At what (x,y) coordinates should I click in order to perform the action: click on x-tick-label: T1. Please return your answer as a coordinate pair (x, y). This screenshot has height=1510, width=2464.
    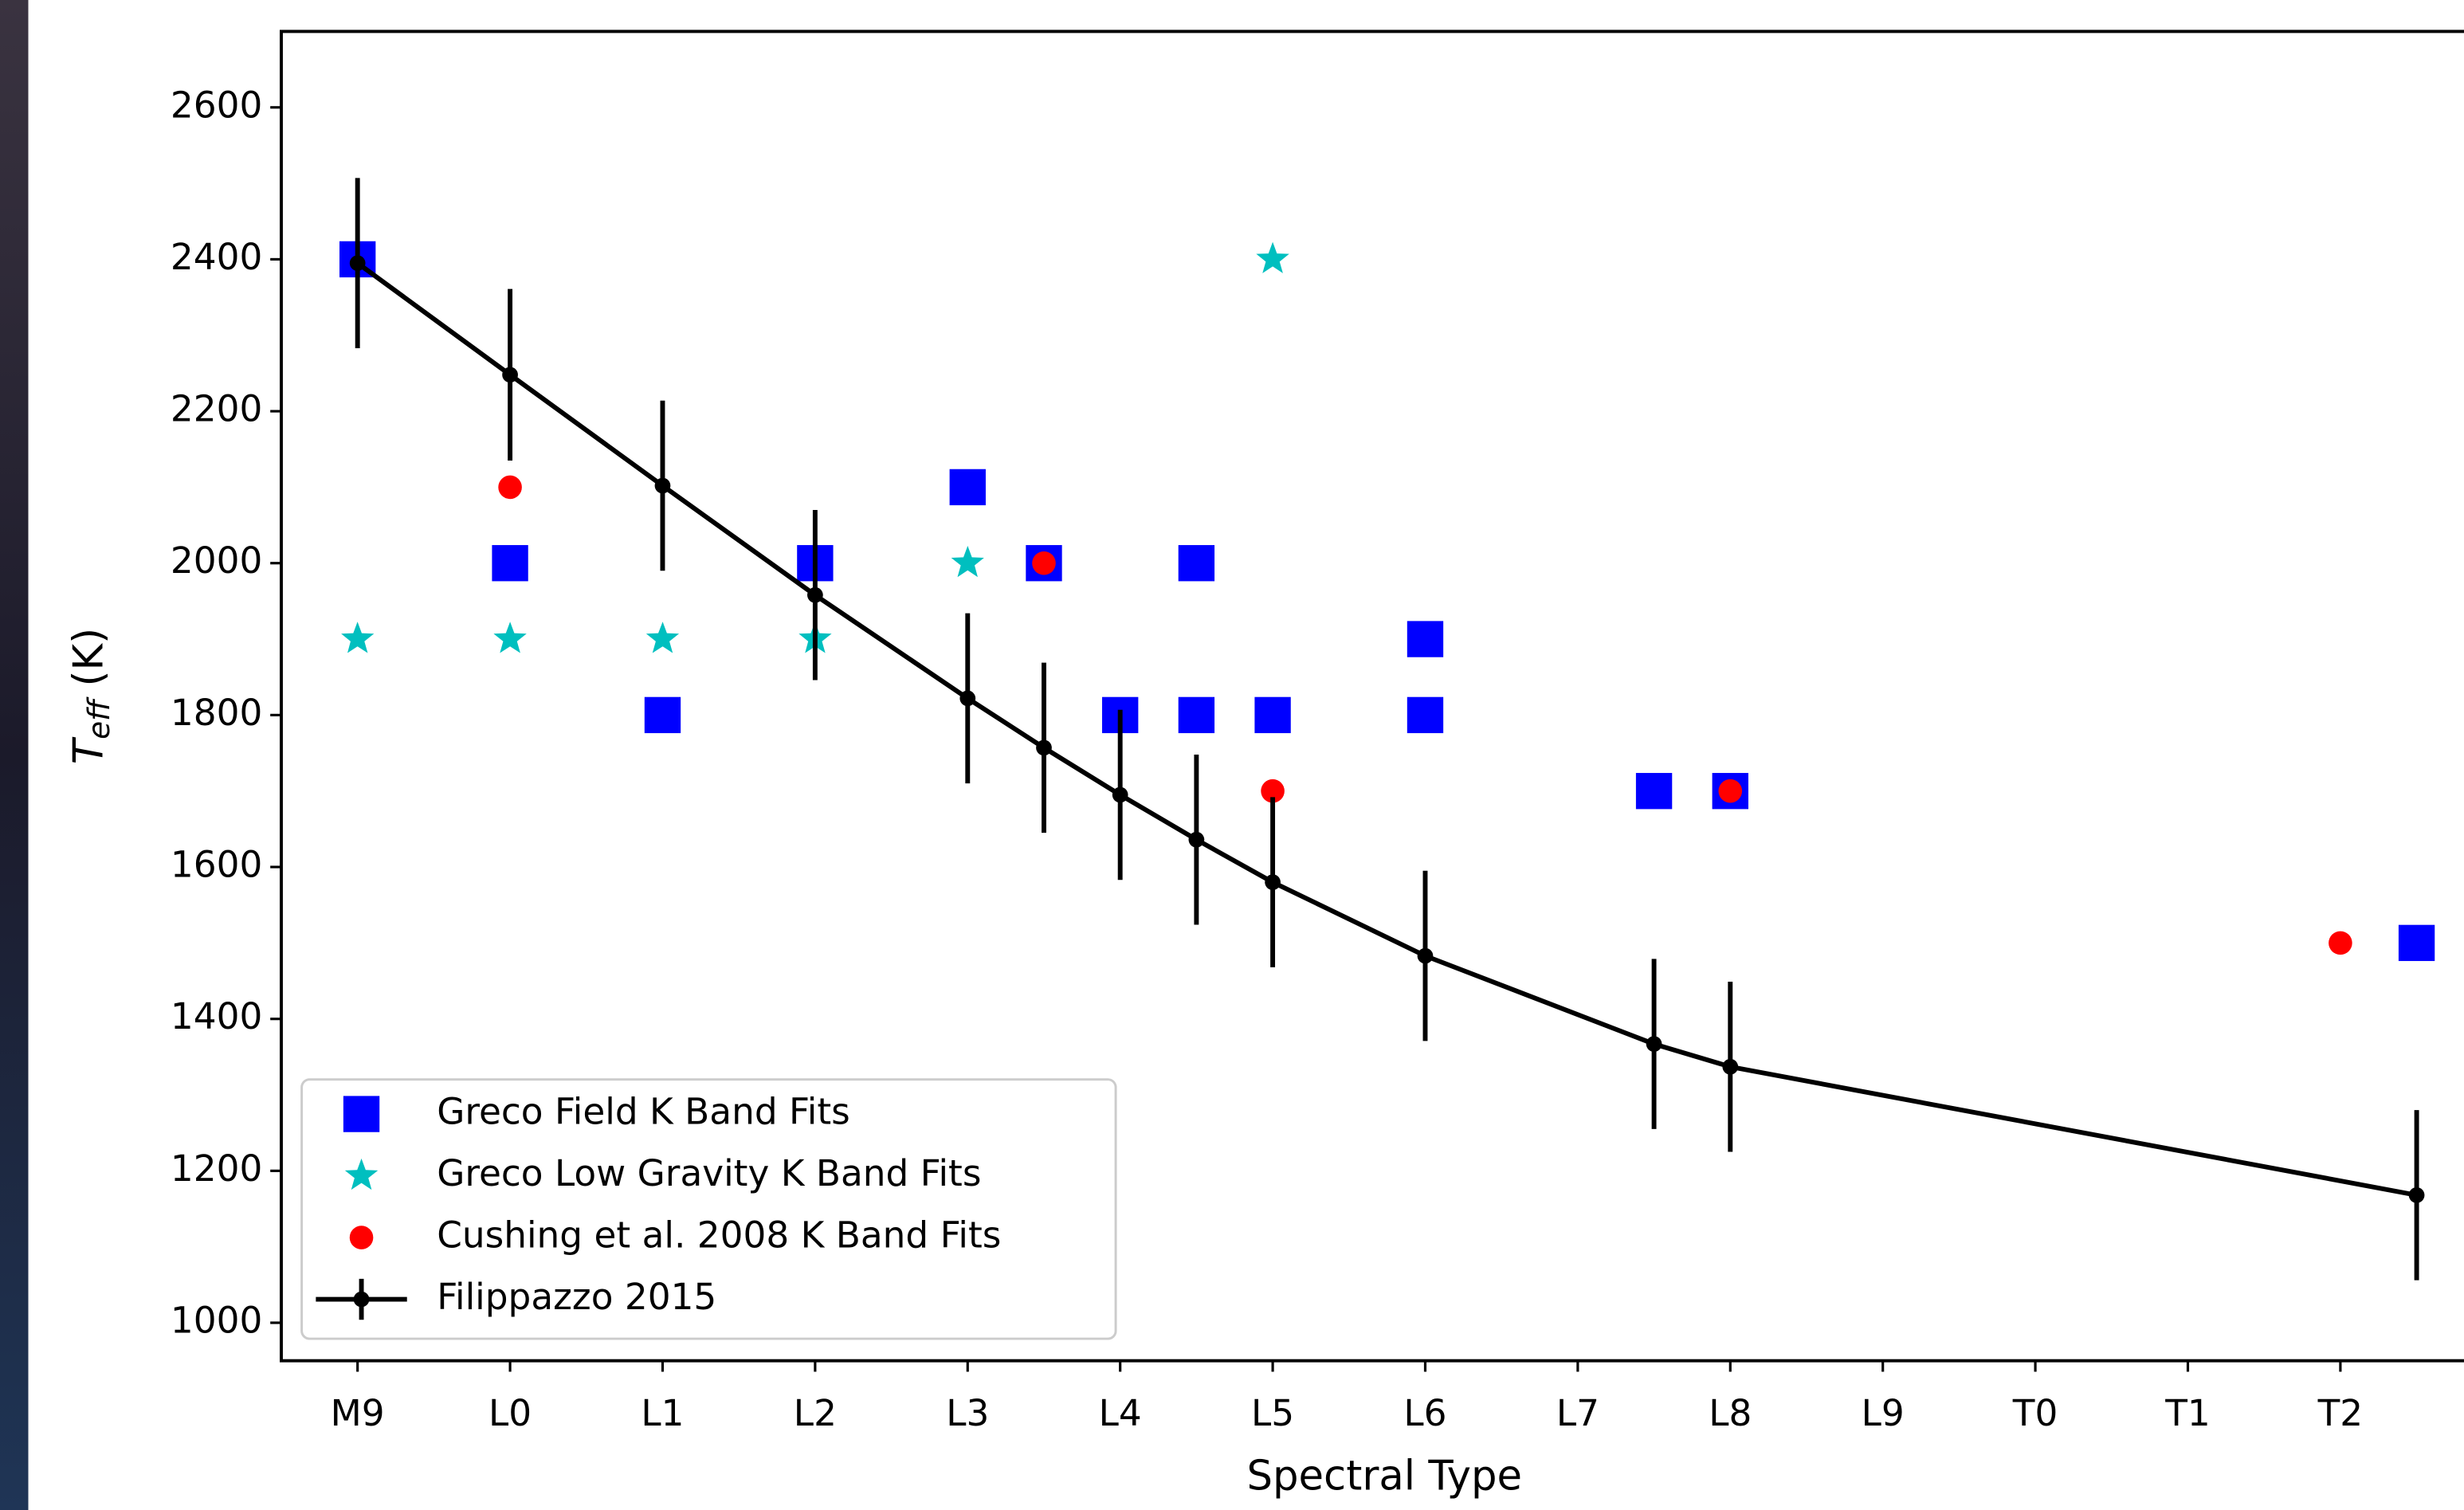
    Looking at the image, I should click on (2187, 1413).